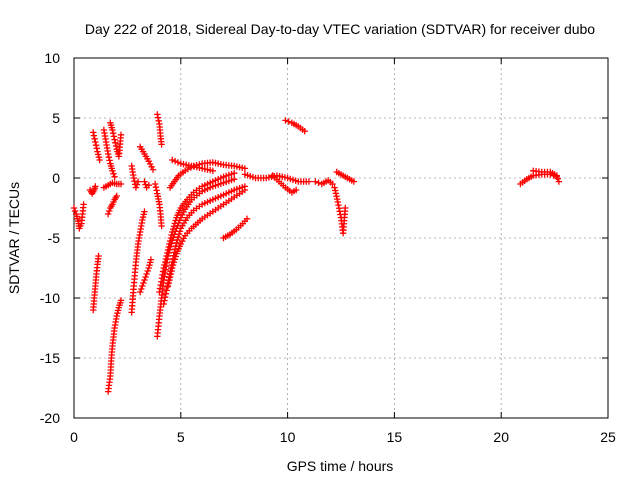 This screenshot has height=480, width=640. I want to click on x-axis-label: GPS time / hours, so click(340, 466).